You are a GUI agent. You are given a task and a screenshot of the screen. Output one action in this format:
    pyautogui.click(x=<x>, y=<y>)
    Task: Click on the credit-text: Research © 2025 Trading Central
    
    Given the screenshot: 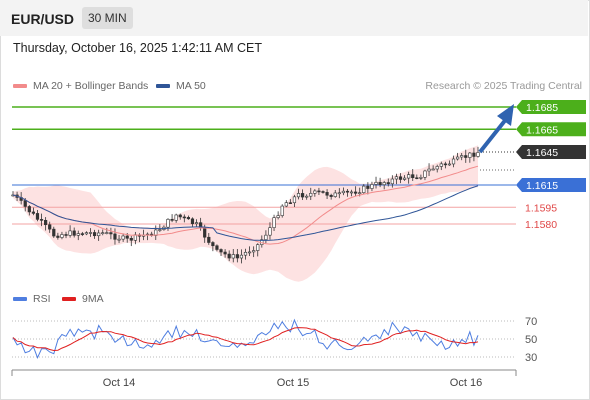 What is the action you would take?
    pyautogui.click(x=503, y=86)
    